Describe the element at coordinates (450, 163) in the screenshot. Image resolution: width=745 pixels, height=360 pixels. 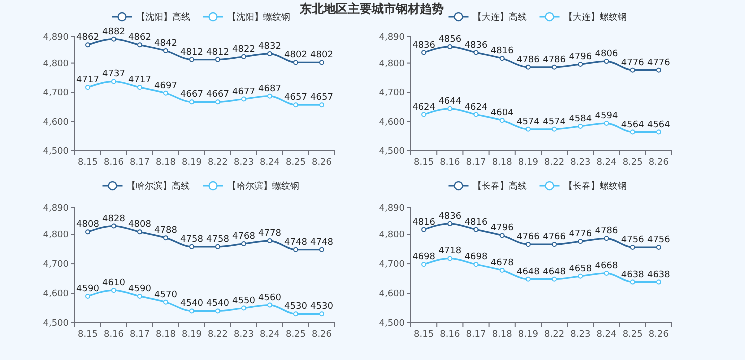
I see `x-tick-label: 8.16` at that location.